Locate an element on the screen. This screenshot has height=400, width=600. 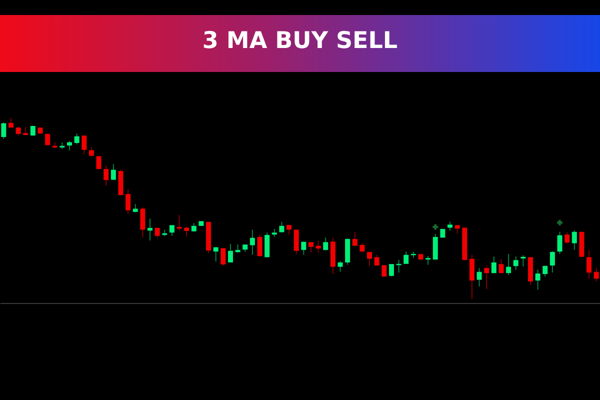
chart-title: 3 MA BUY SELL is located at coordinates (300, 41).